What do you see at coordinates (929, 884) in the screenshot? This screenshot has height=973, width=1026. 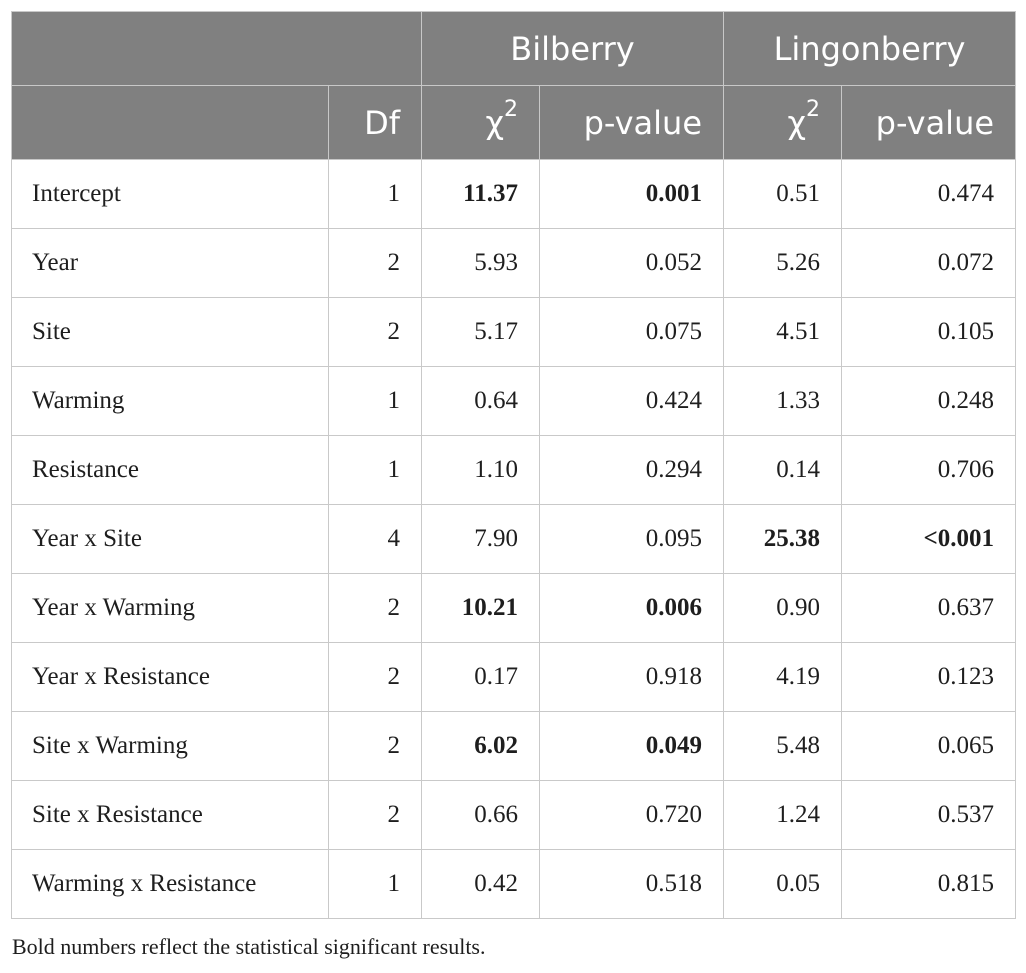 I see `row-lingonberry-p-value: 0.815` at bounding box center [929, 884].